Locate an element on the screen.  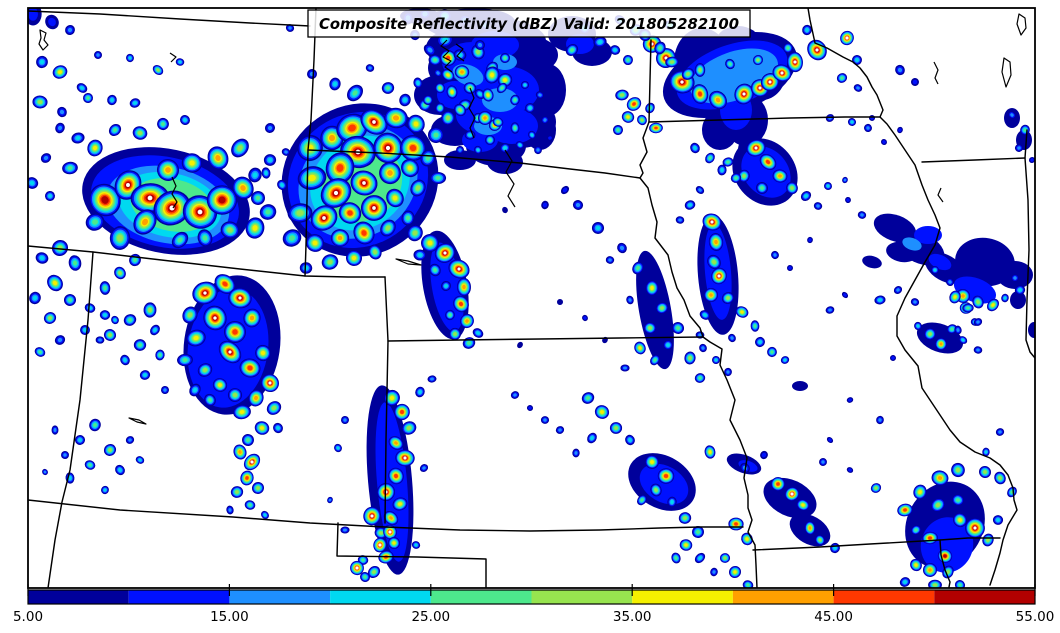
colorbar-label: 15.00 is located at coordinates (229, 617).